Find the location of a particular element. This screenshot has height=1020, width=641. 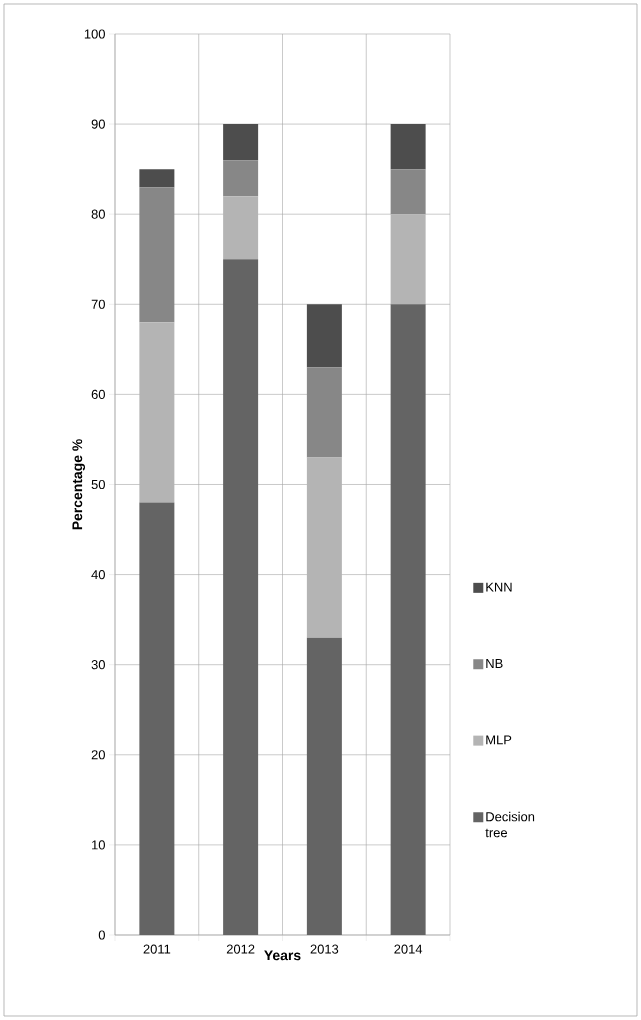

y-tick-label: 50 is located at coordinates (98, 484).